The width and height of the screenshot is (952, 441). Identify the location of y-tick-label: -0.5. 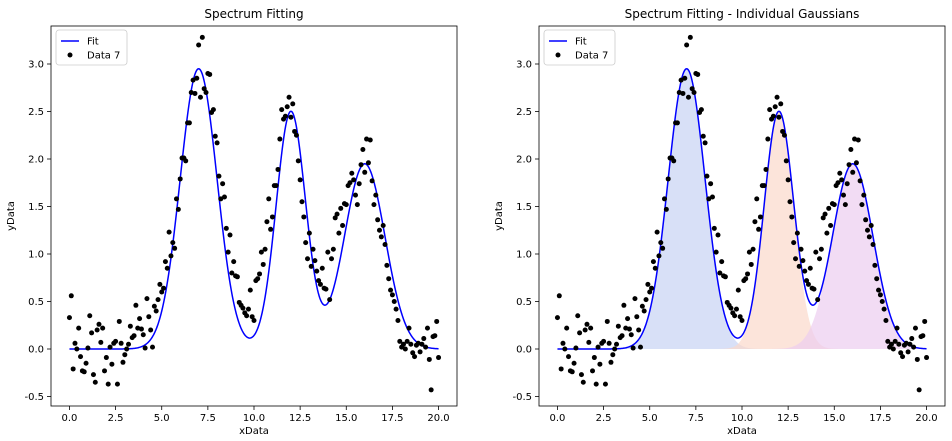
(34, 397).